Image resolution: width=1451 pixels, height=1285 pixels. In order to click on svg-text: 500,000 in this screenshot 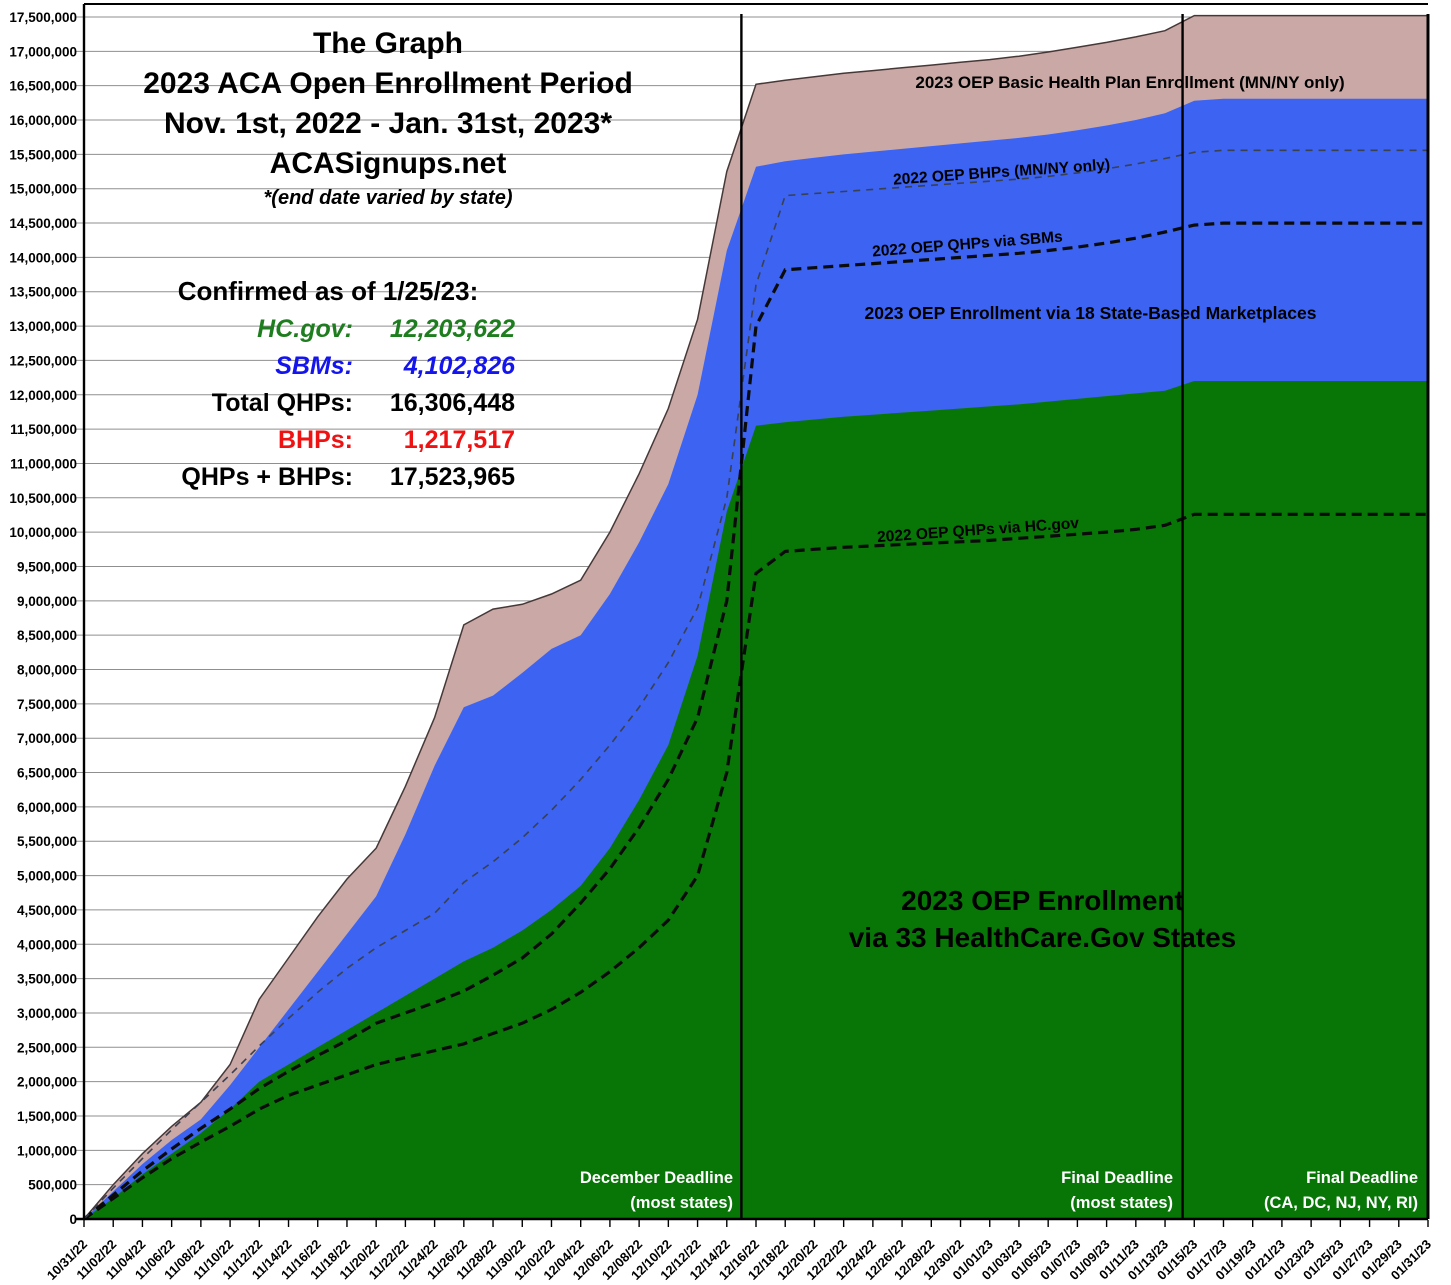, I will do `click(52, 1185)`.